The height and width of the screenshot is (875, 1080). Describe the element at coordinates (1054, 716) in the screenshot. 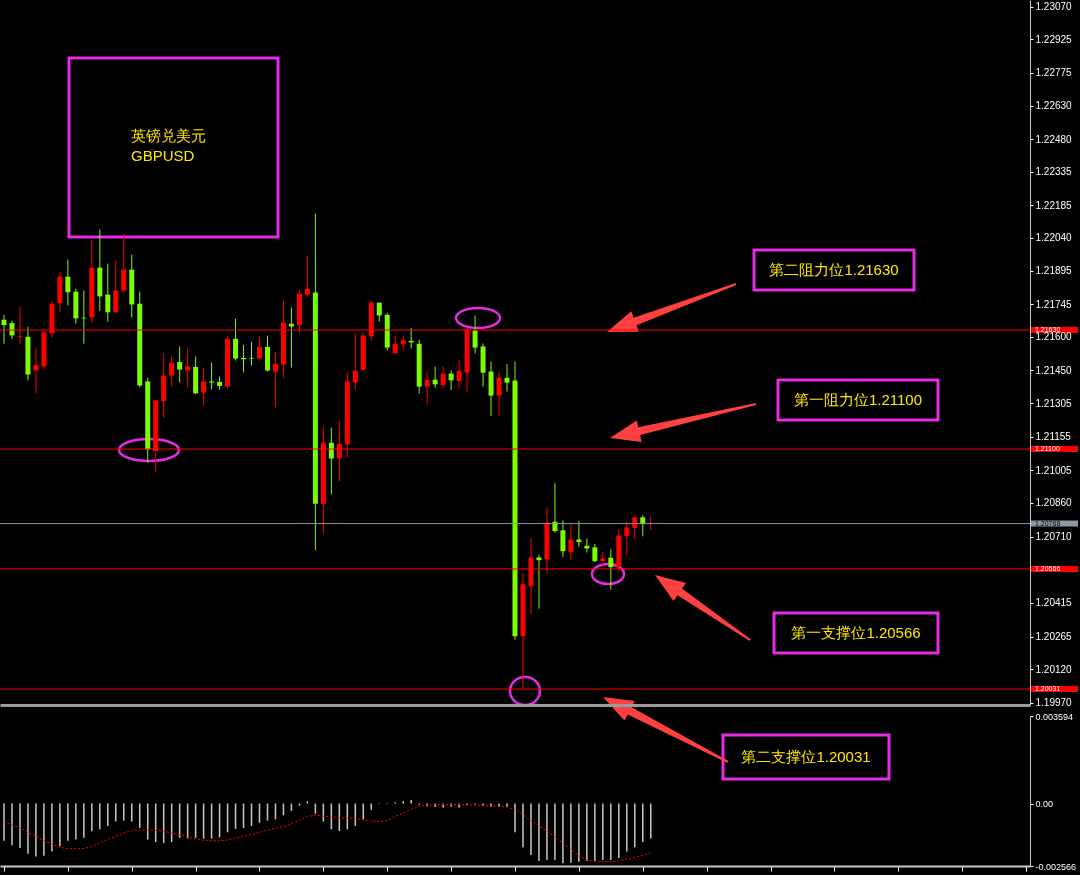

I see `y-tick-label: 0.003594` at that location.